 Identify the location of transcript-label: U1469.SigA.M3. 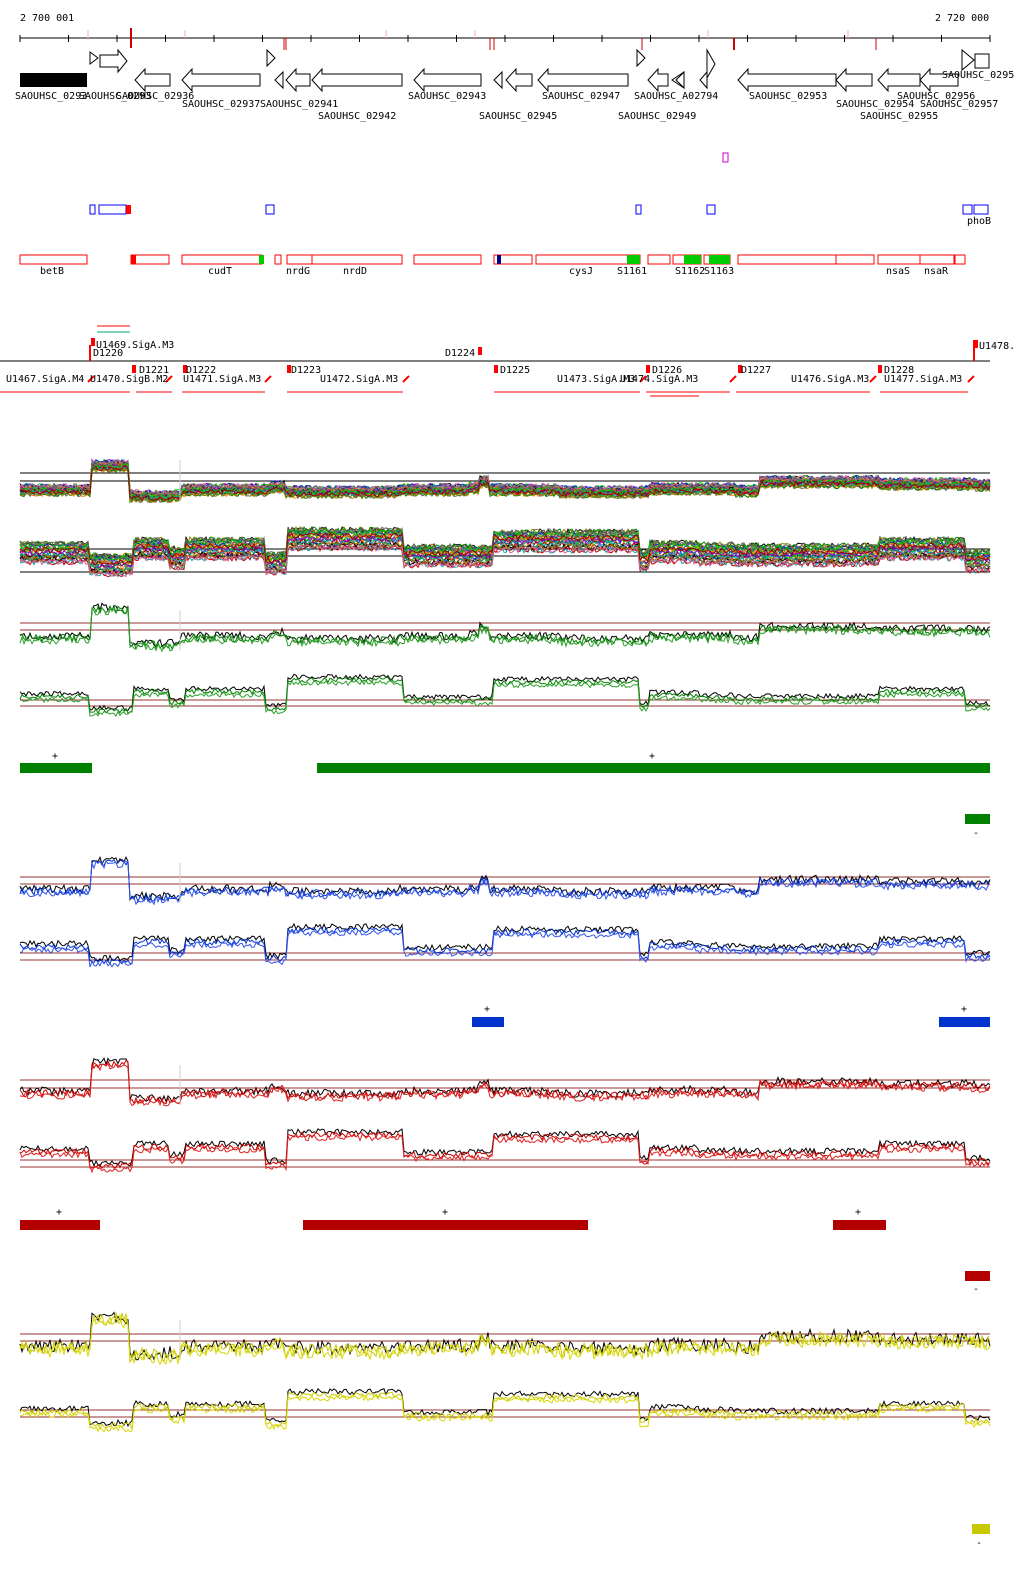
(135, 345).